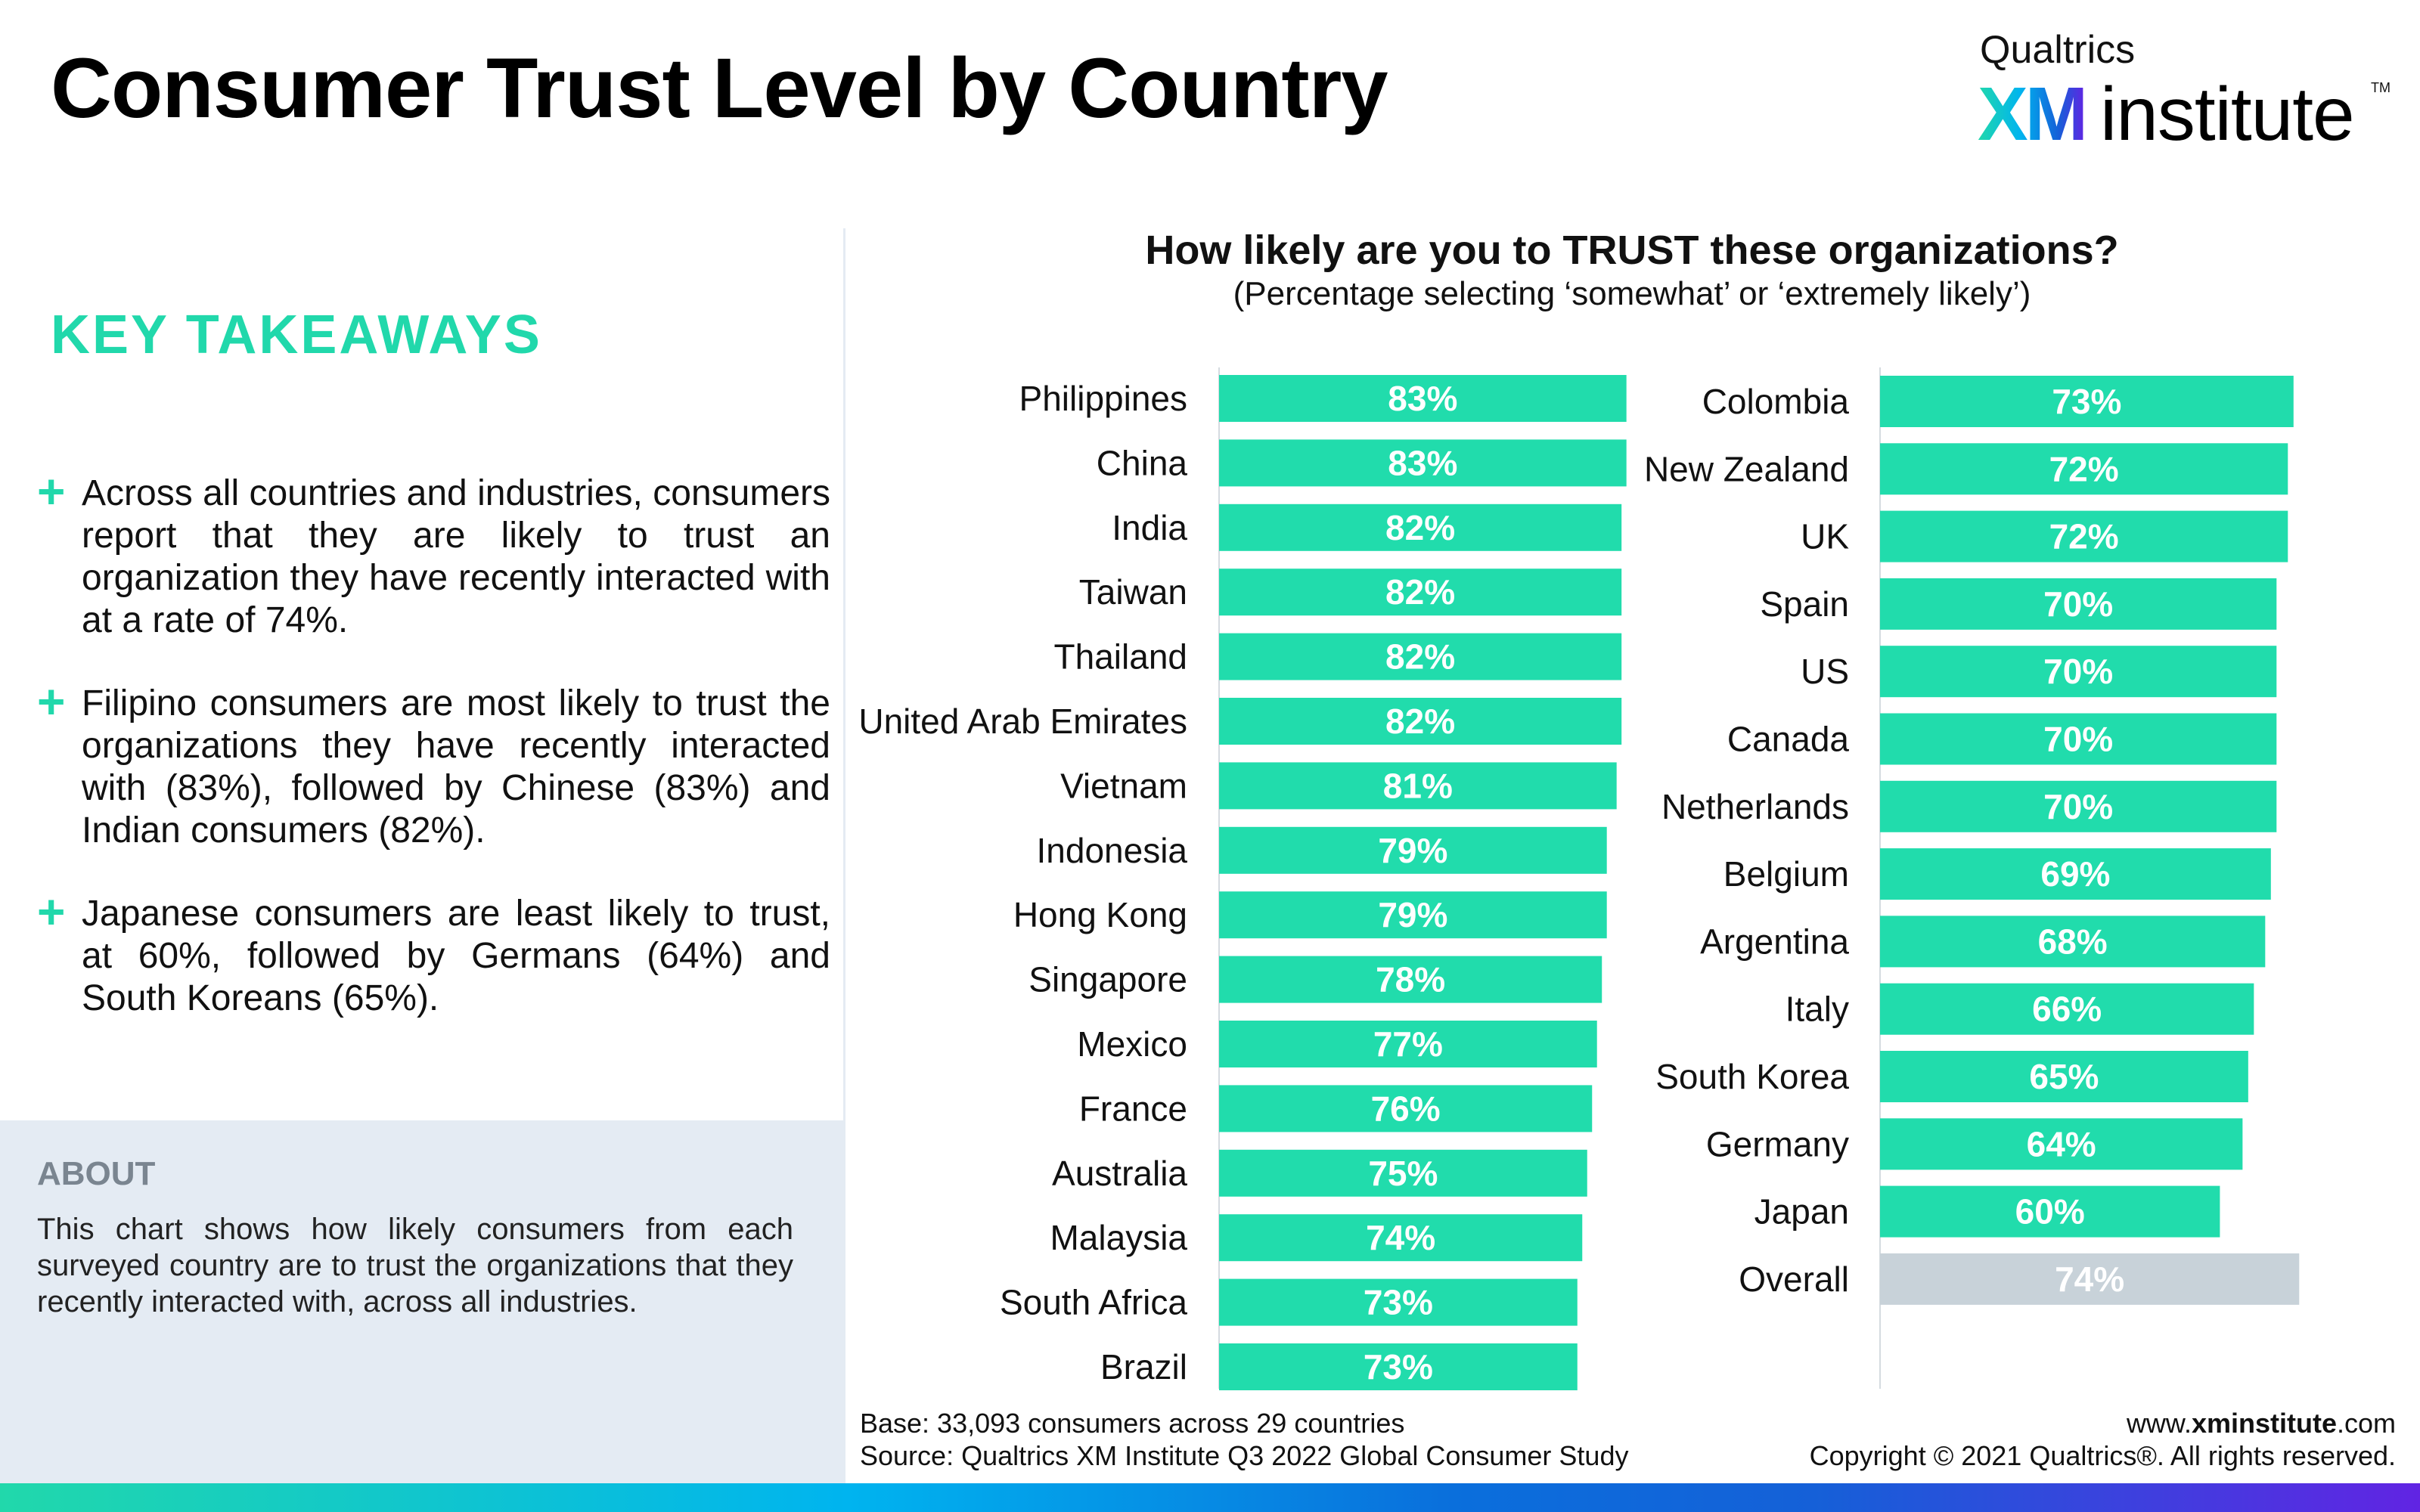 This screenshot has width=2420, height=1512. I want to click on category-label: Australia, so click(1119, 1173).